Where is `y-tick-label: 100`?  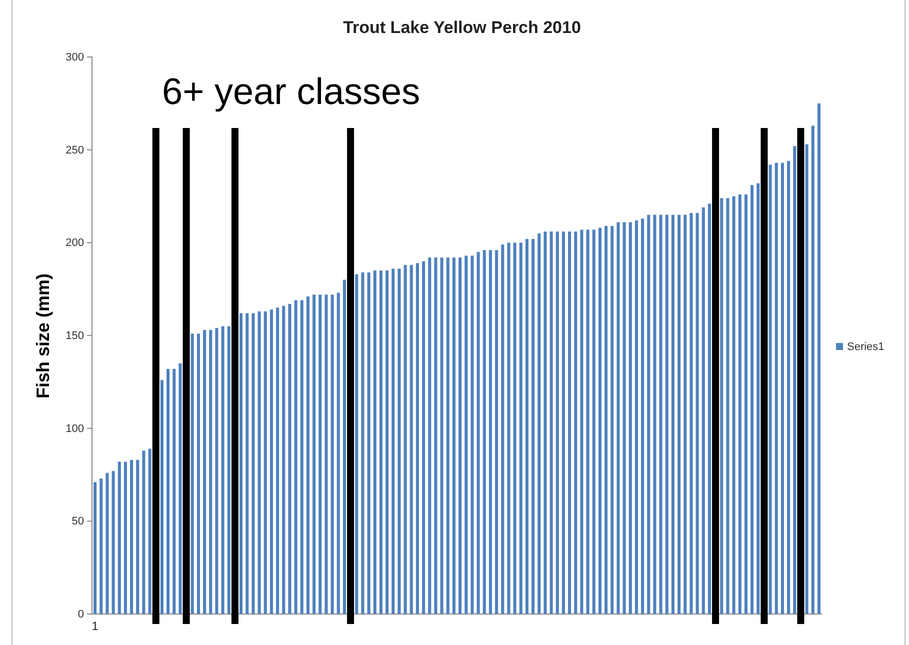
y-tick-label: 100 is located at coordinates (75, 428).